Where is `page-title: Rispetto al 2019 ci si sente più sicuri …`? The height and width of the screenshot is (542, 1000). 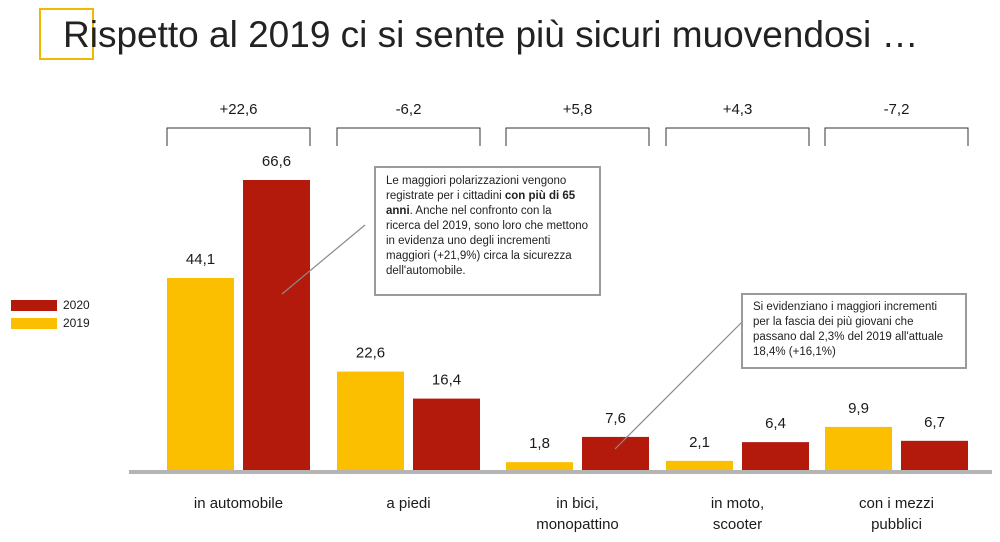 page-title: Rispetto al 2019 ci si sente più sicuri … is located at coordinates (491, 34).